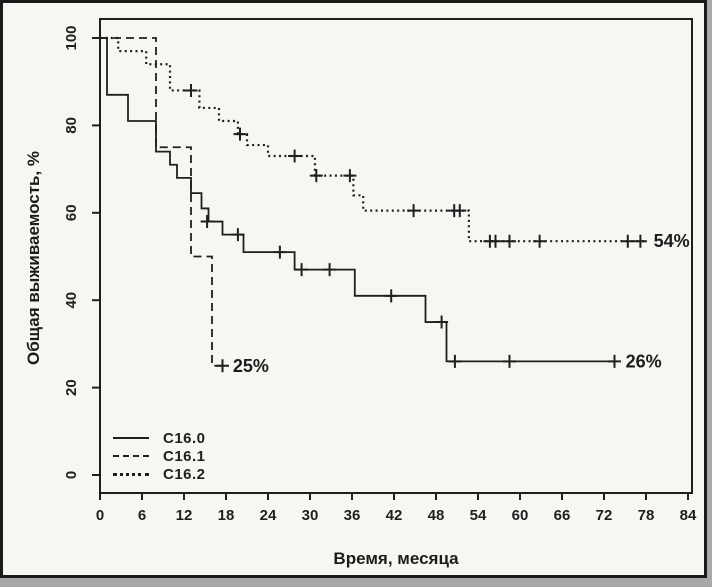 This screenshot has width=712, height=587. I want to click on x-tick-label: 66, so click(562, 515).